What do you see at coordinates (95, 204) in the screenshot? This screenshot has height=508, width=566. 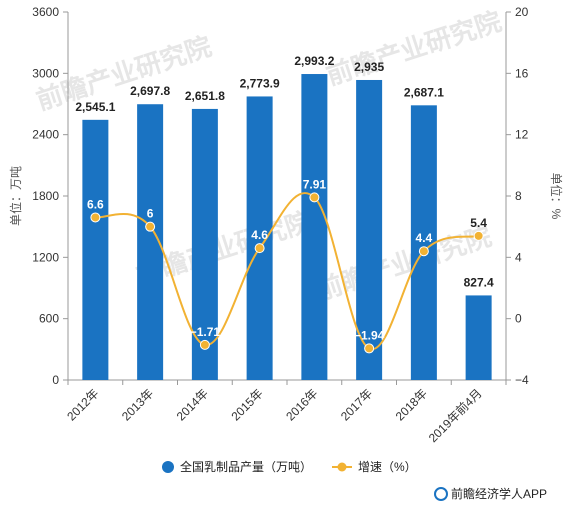 I see `line-value-label: 6.6` at bounding box center [95, 204].